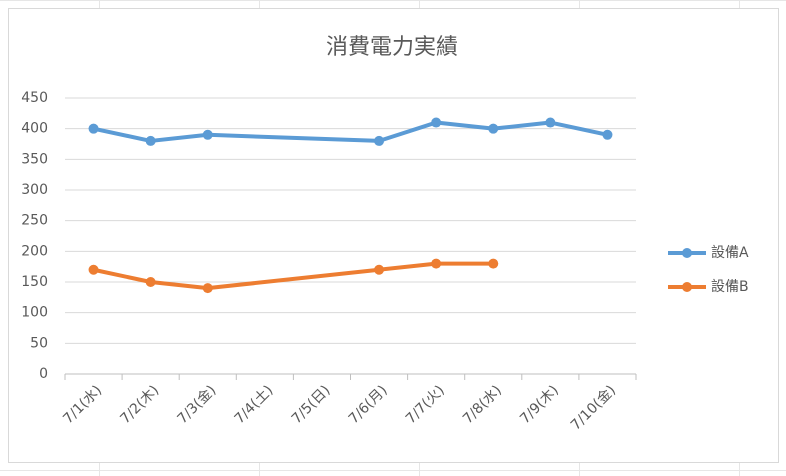 Image resolution: width=786 pixels, height=476 pixels. I want to click on y-tick-label: 450, so click(34, 98).